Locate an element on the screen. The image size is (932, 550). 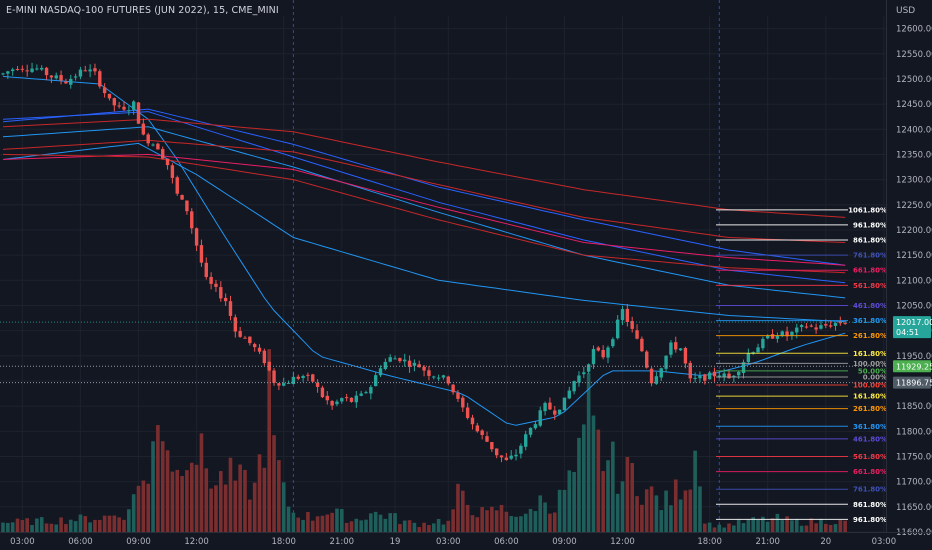
price-tick-label: 12600.00 is located at coordinates (914, 30).